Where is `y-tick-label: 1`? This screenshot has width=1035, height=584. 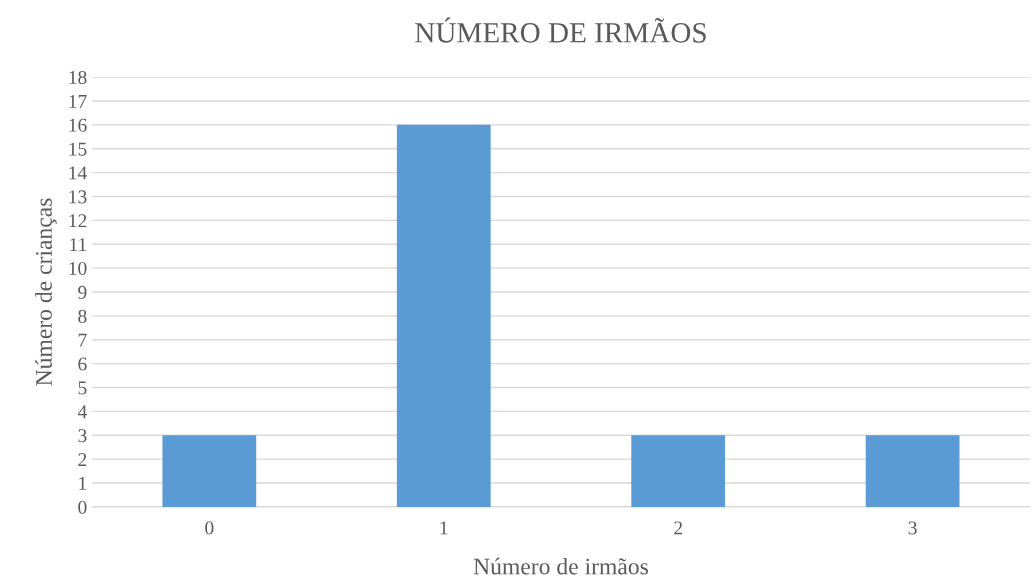
y-tick-label: 1 is located at coordinates (83, 483).